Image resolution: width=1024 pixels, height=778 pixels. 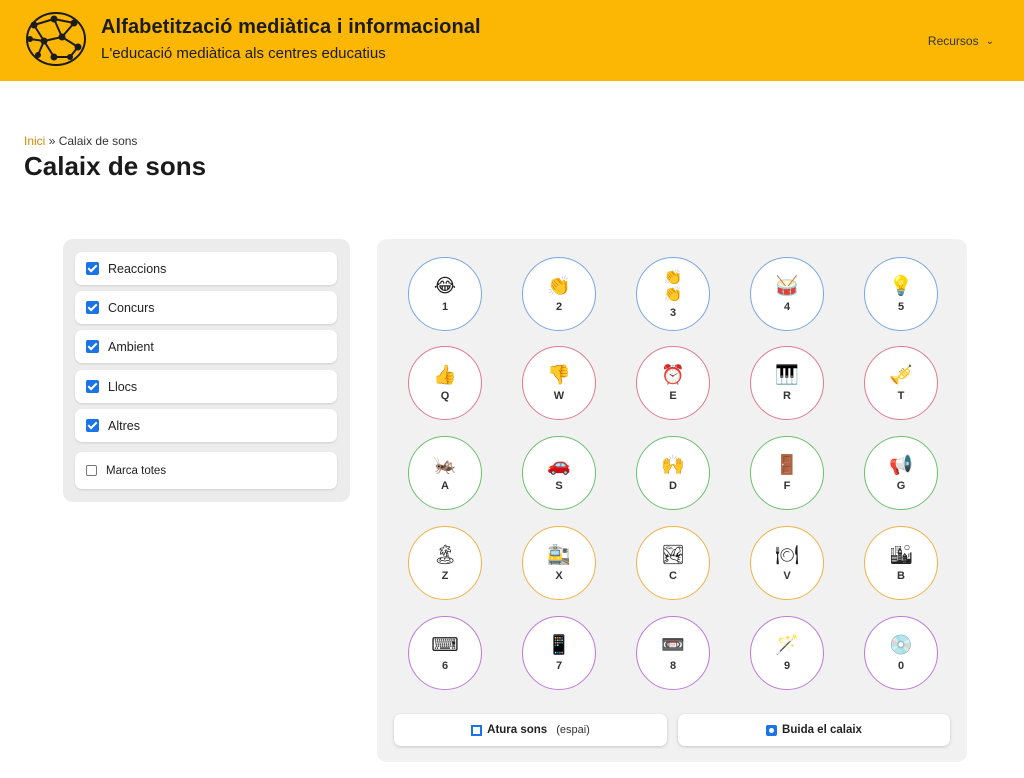 I want to click on videocassette-icon: 📼, so click(x=673, y=645).